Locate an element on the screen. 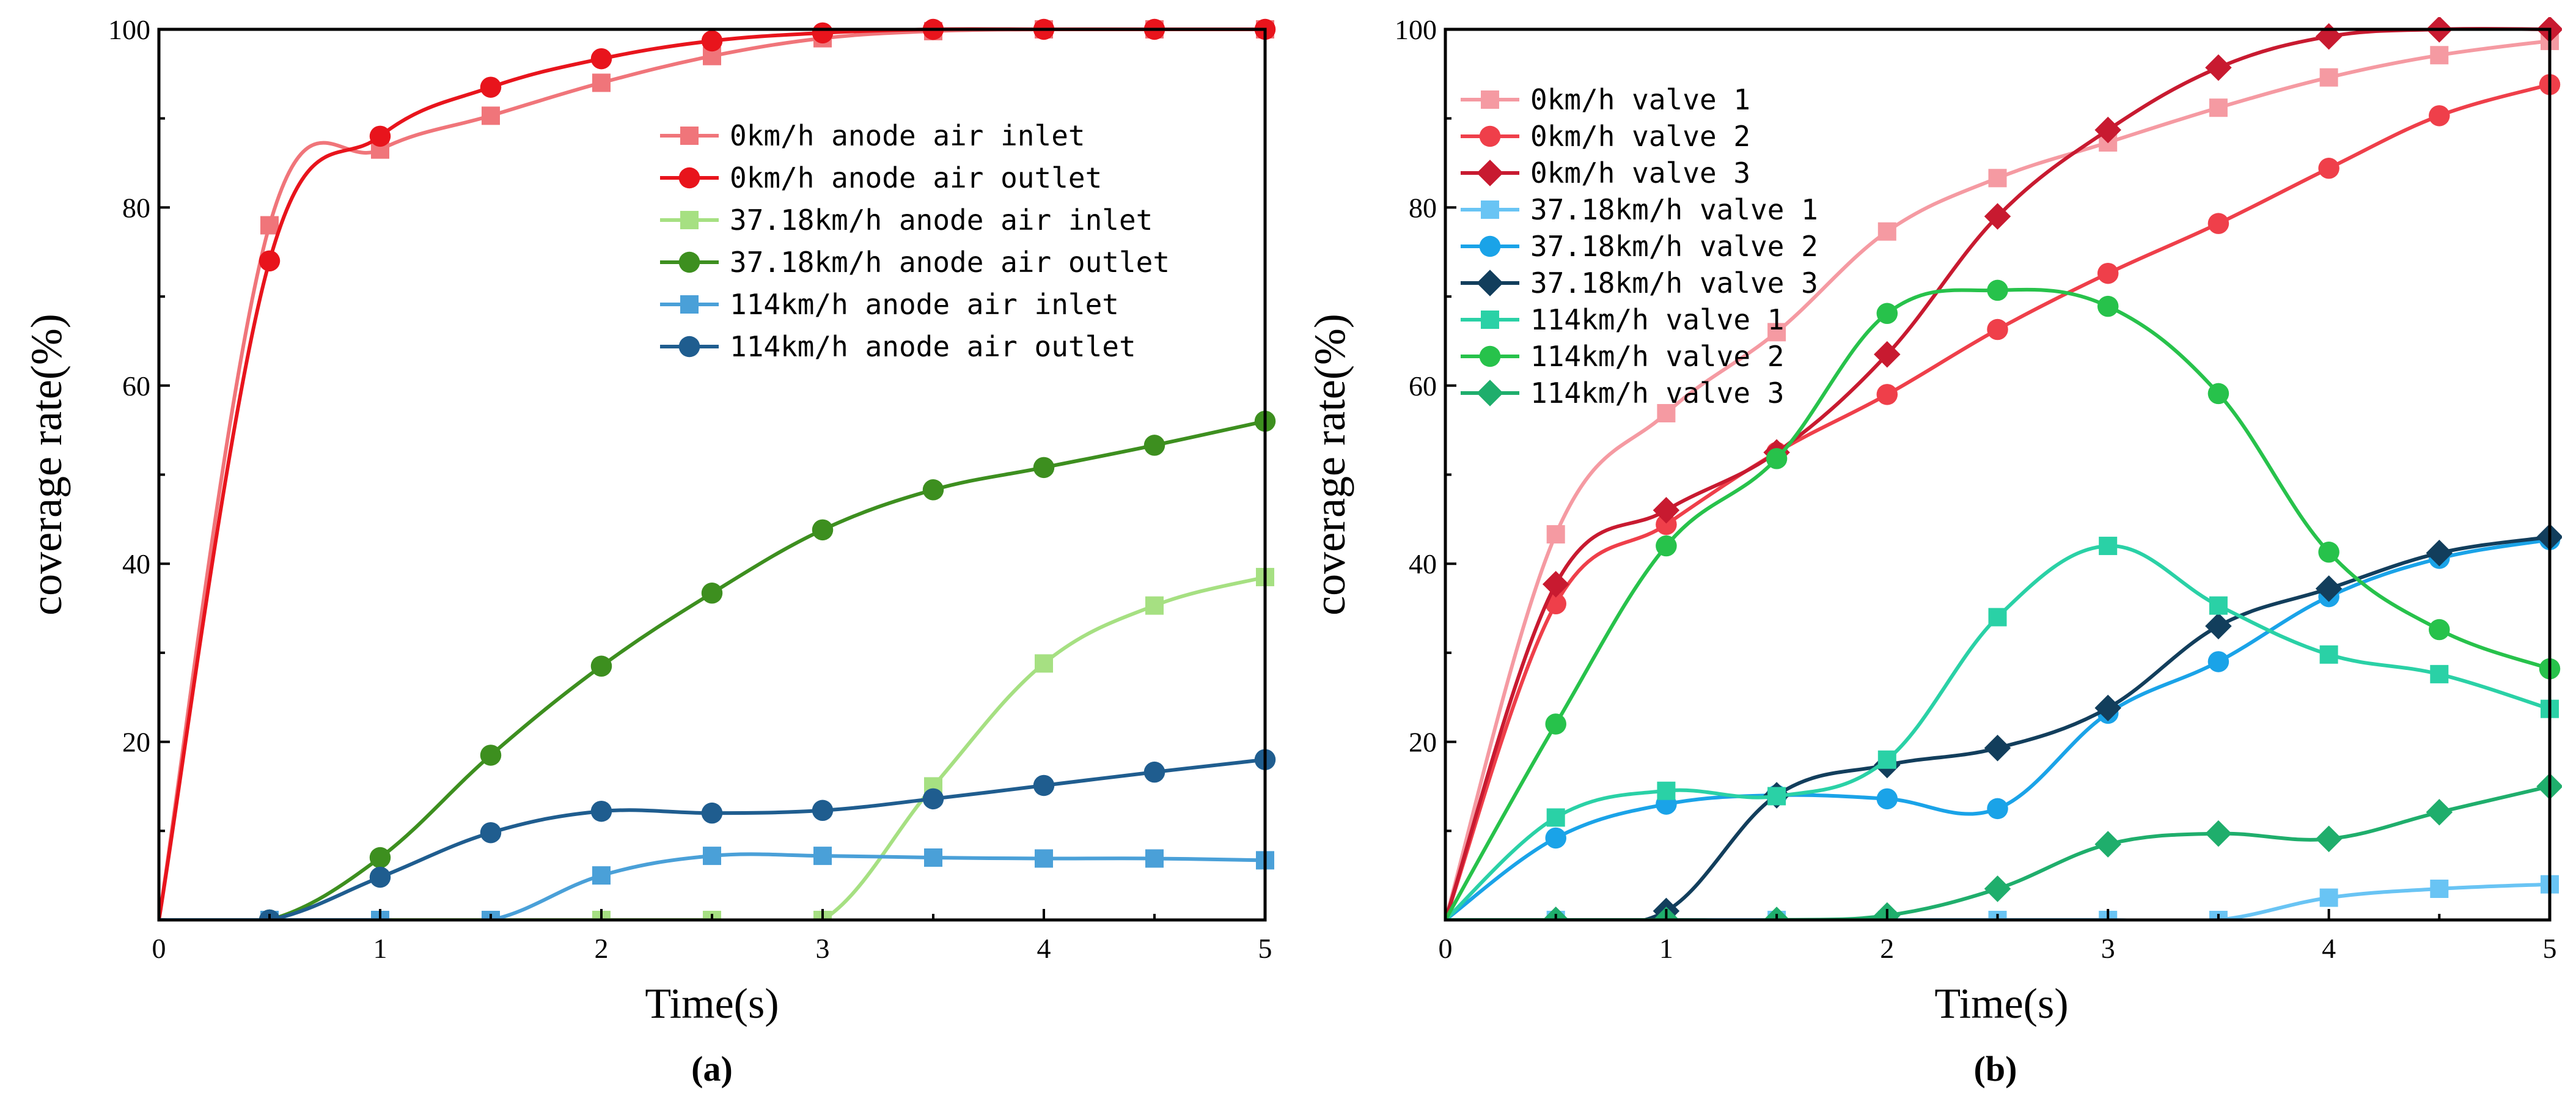 The height and width of the screenshot is (1096, 2576). chart-a-legend-label-1: 0km/h anode air outlet is located at coordinates (916, 177).